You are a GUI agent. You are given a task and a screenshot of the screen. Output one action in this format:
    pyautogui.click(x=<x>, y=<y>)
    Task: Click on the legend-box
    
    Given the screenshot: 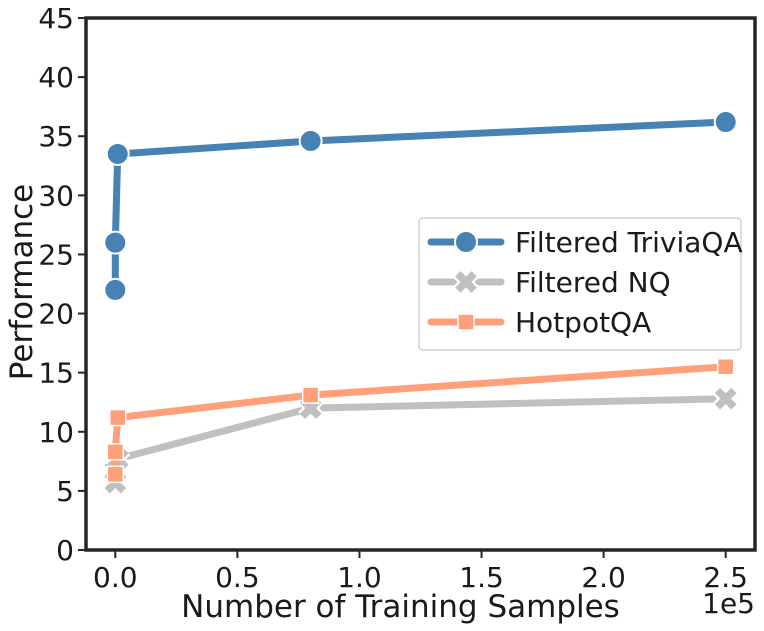 What is the action you would take?
    pyautogui.click(x=580, y=284)
    